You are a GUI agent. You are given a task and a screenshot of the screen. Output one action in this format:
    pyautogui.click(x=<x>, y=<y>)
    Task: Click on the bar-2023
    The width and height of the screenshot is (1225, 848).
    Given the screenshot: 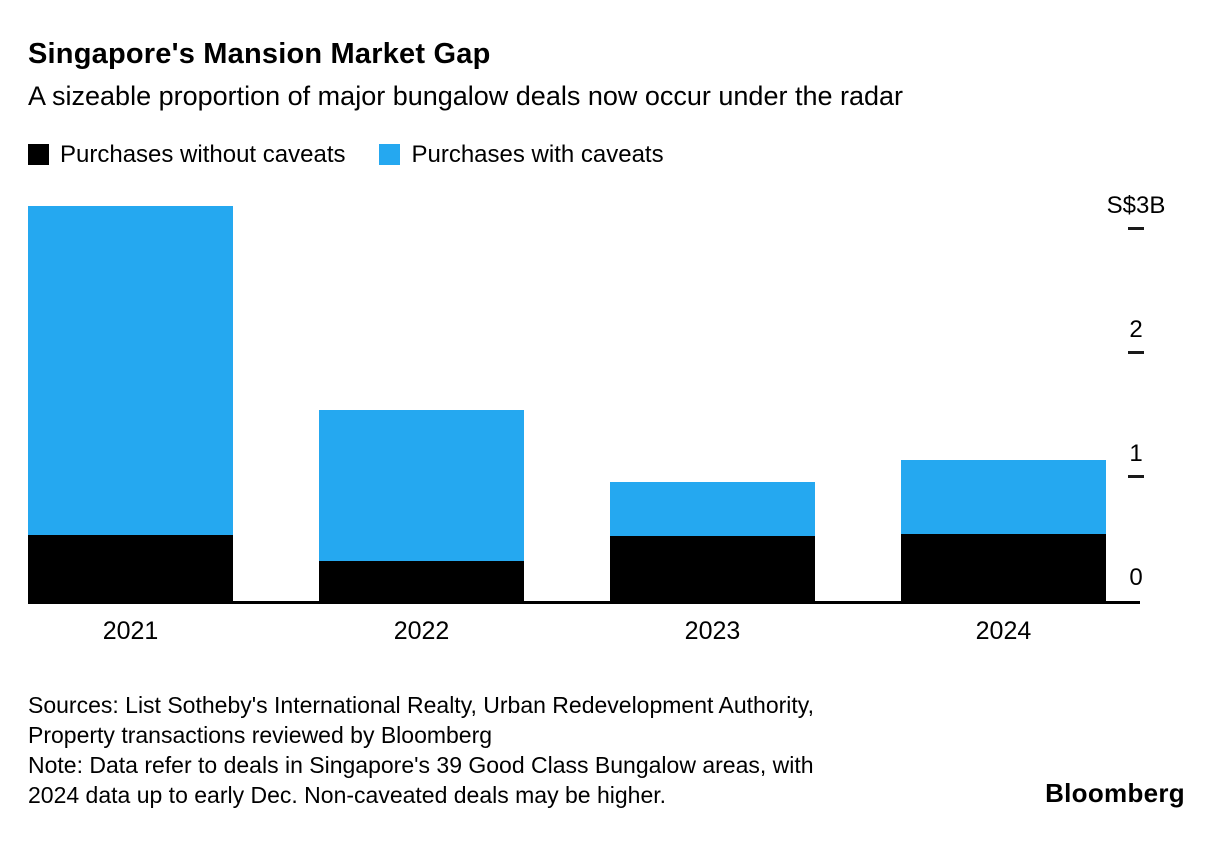 What is the action you would take?
    pyautogui.click(x=712, y=403)
    